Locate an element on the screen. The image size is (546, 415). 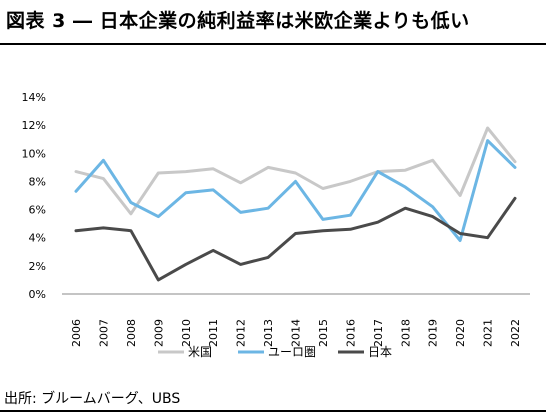
y-tick-label: 8% is located at coordinates (37, 181).